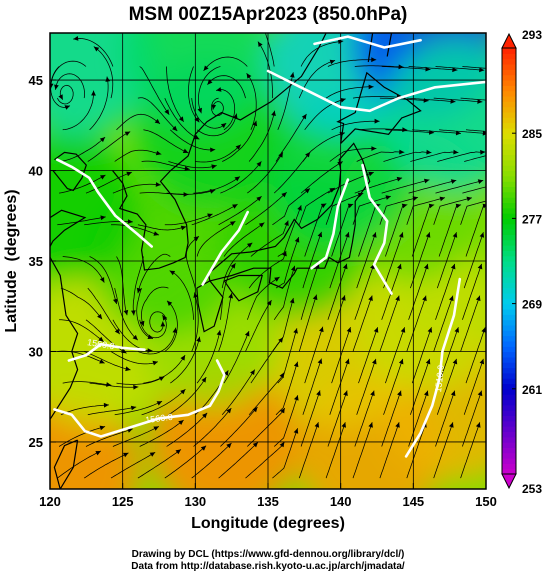  Describe the element at coordinates (486, 501) in the screenshot. I see `x-tick-label: 150` at that location.